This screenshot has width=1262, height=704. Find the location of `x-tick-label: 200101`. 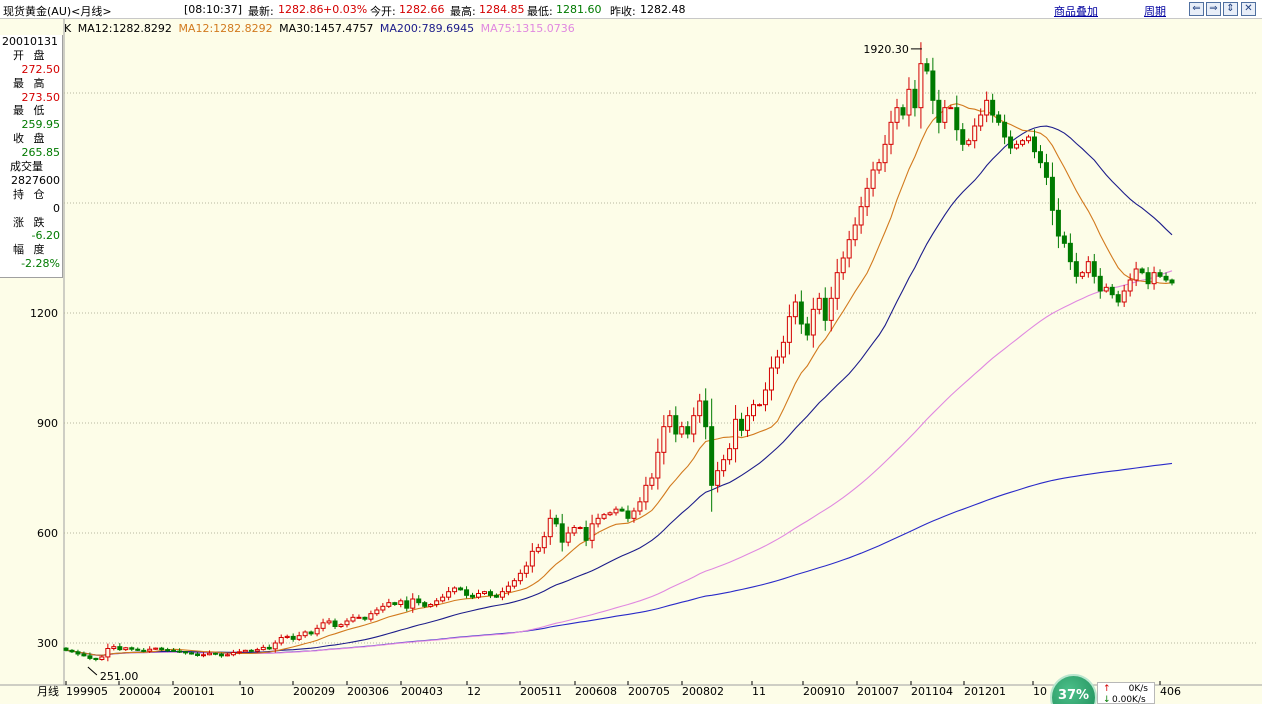

x-tick-label: 200101 is located at coordinates (194, 691).